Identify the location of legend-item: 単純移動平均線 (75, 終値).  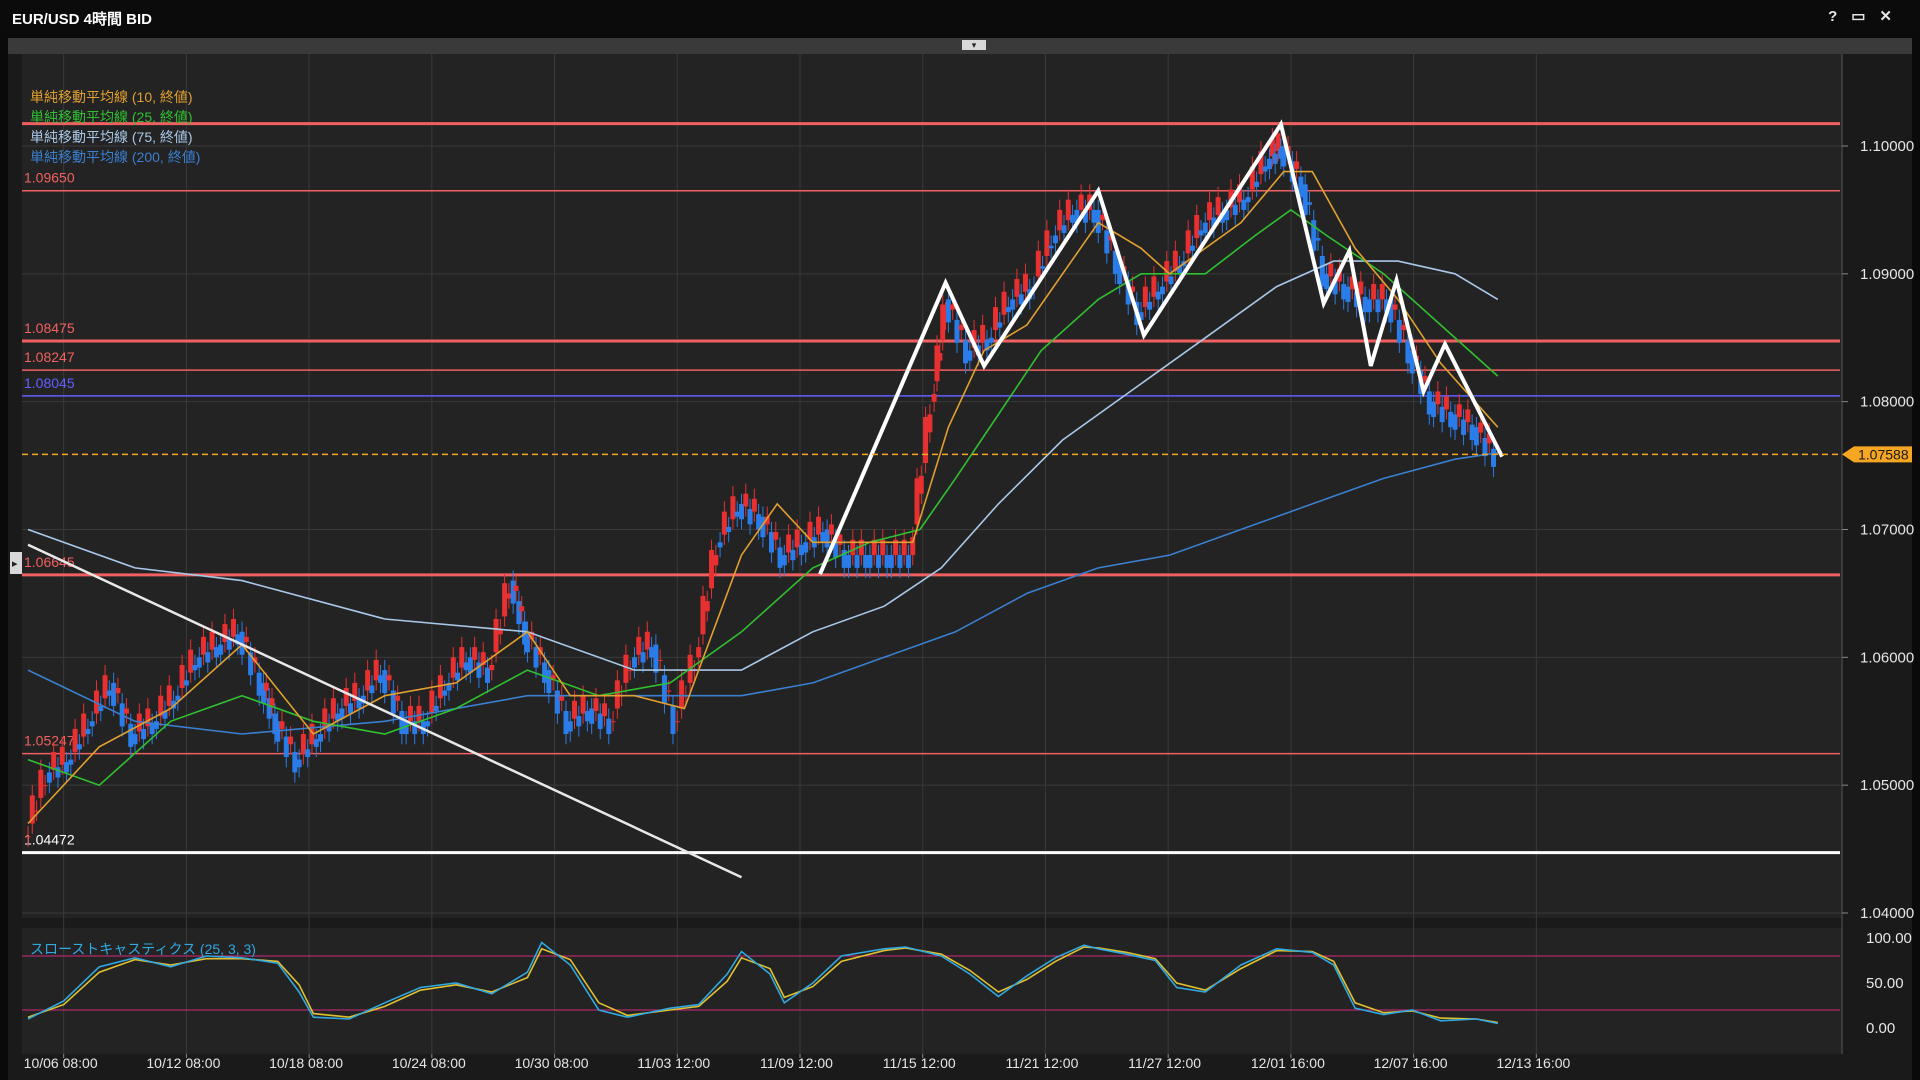
(111, 137).